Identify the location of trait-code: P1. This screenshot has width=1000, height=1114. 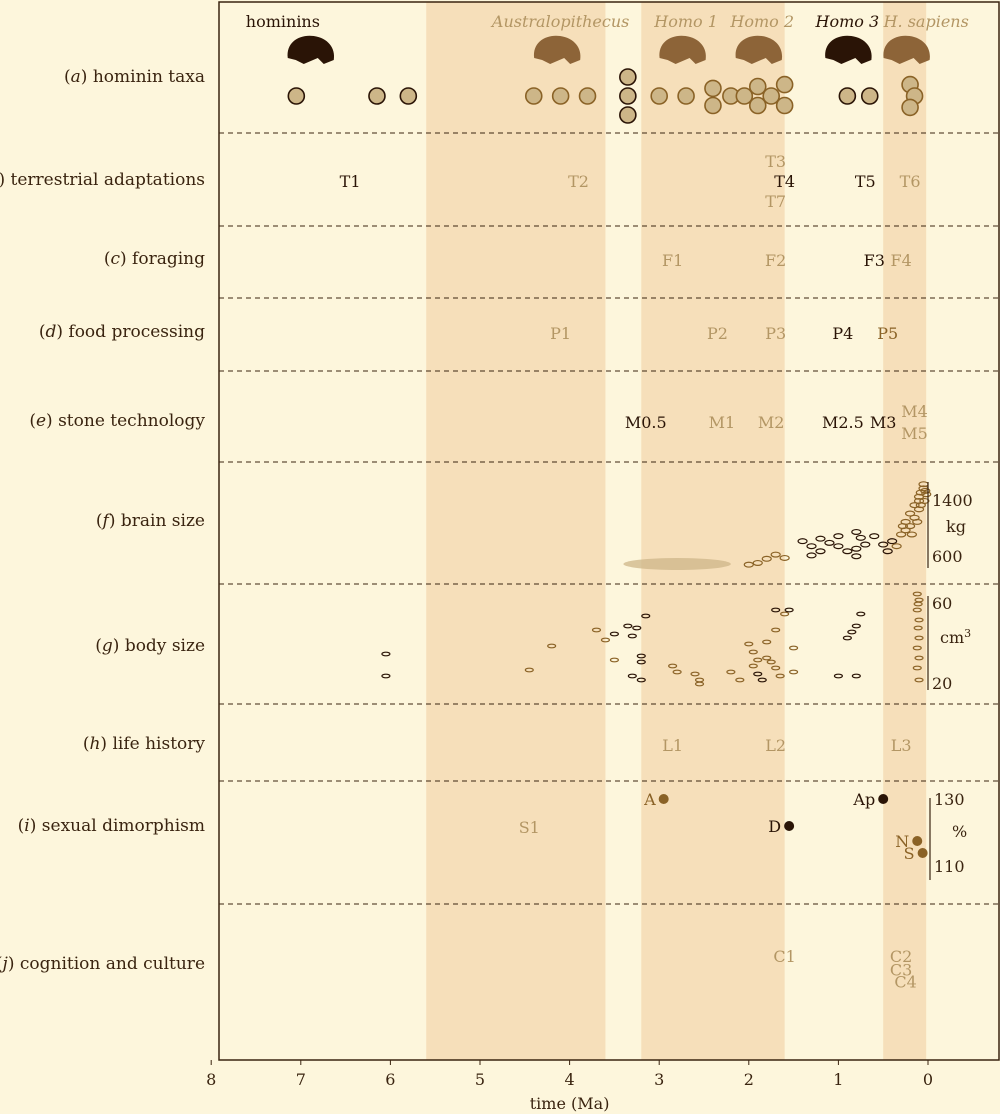
(560, 333).